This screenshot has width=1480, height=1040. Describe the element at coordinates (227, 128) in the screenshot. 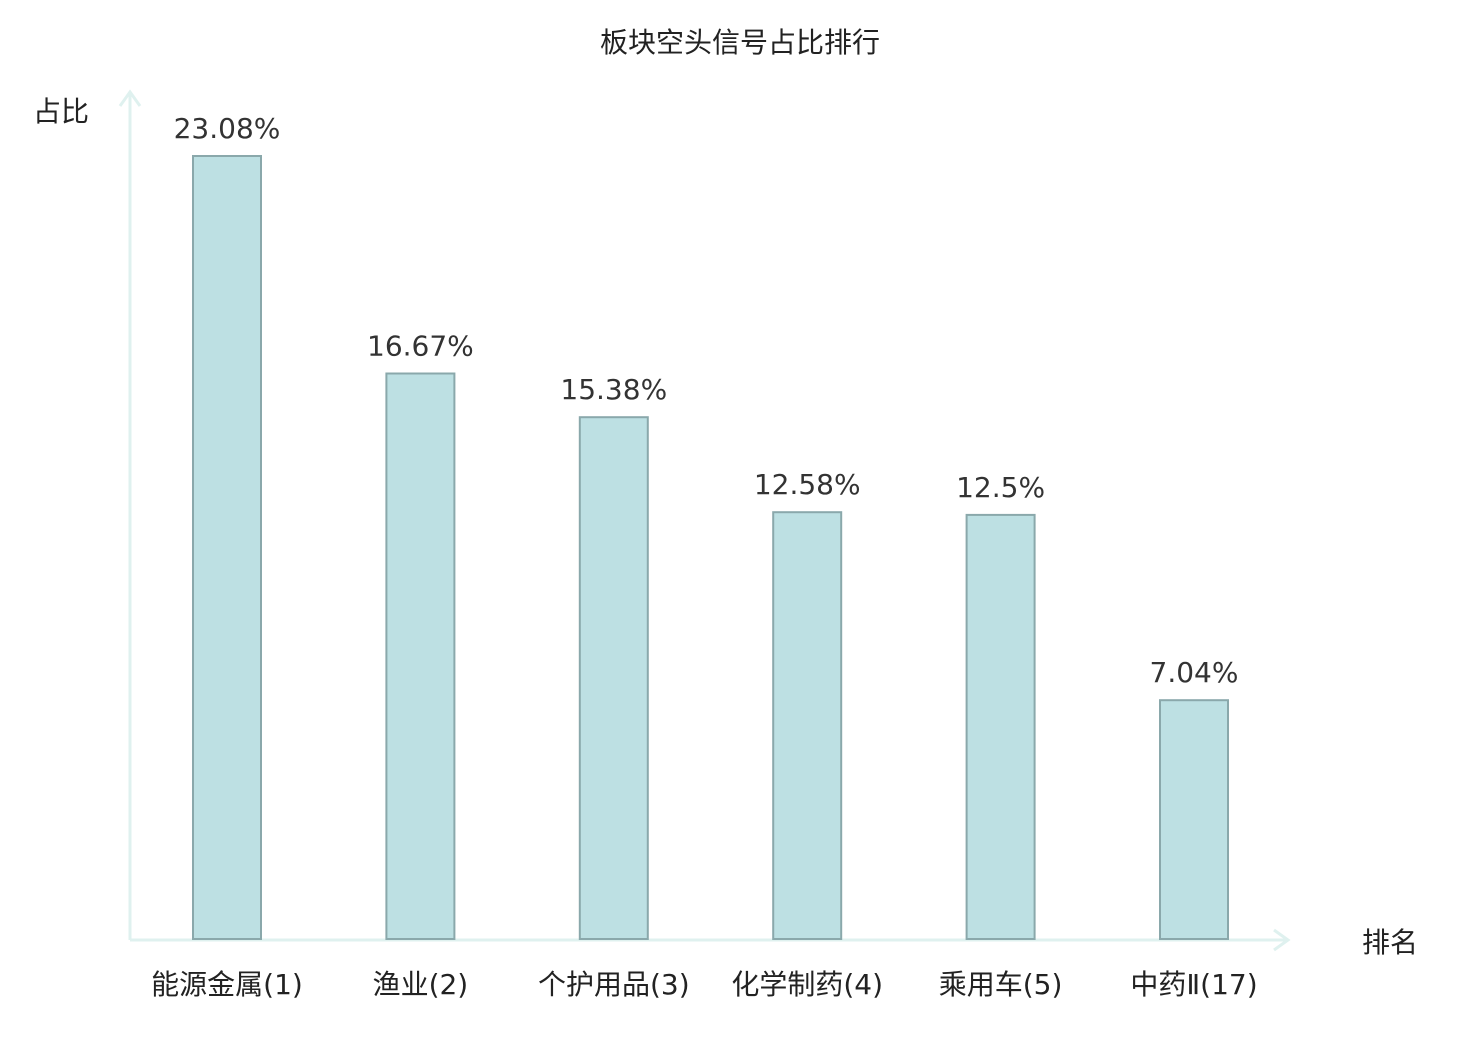

I see `value-label-1: 23.08%` at that location.